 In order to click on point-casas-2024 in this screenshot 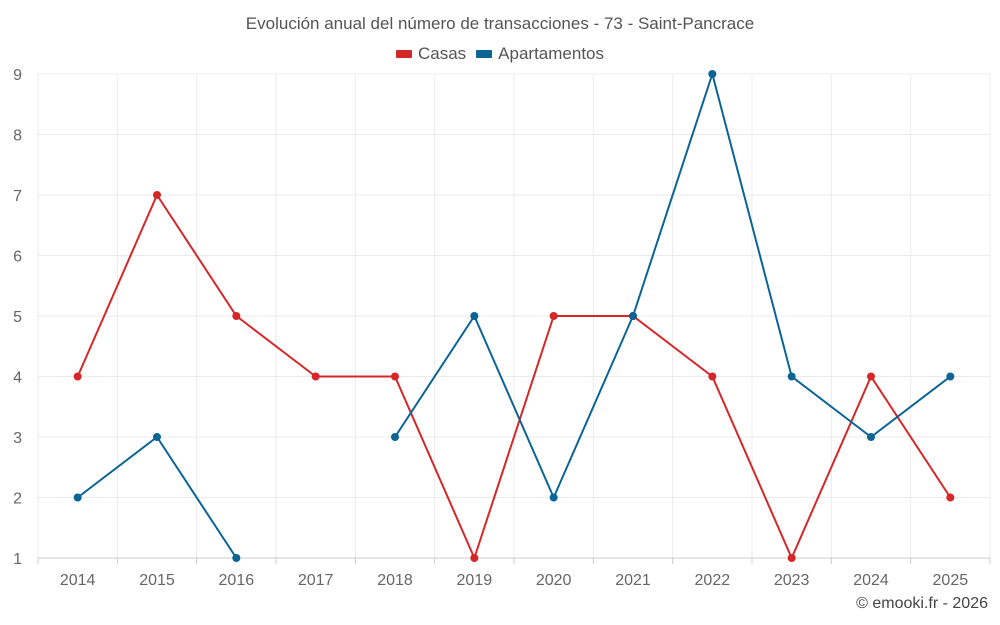, I will do `click(871, 376)`.